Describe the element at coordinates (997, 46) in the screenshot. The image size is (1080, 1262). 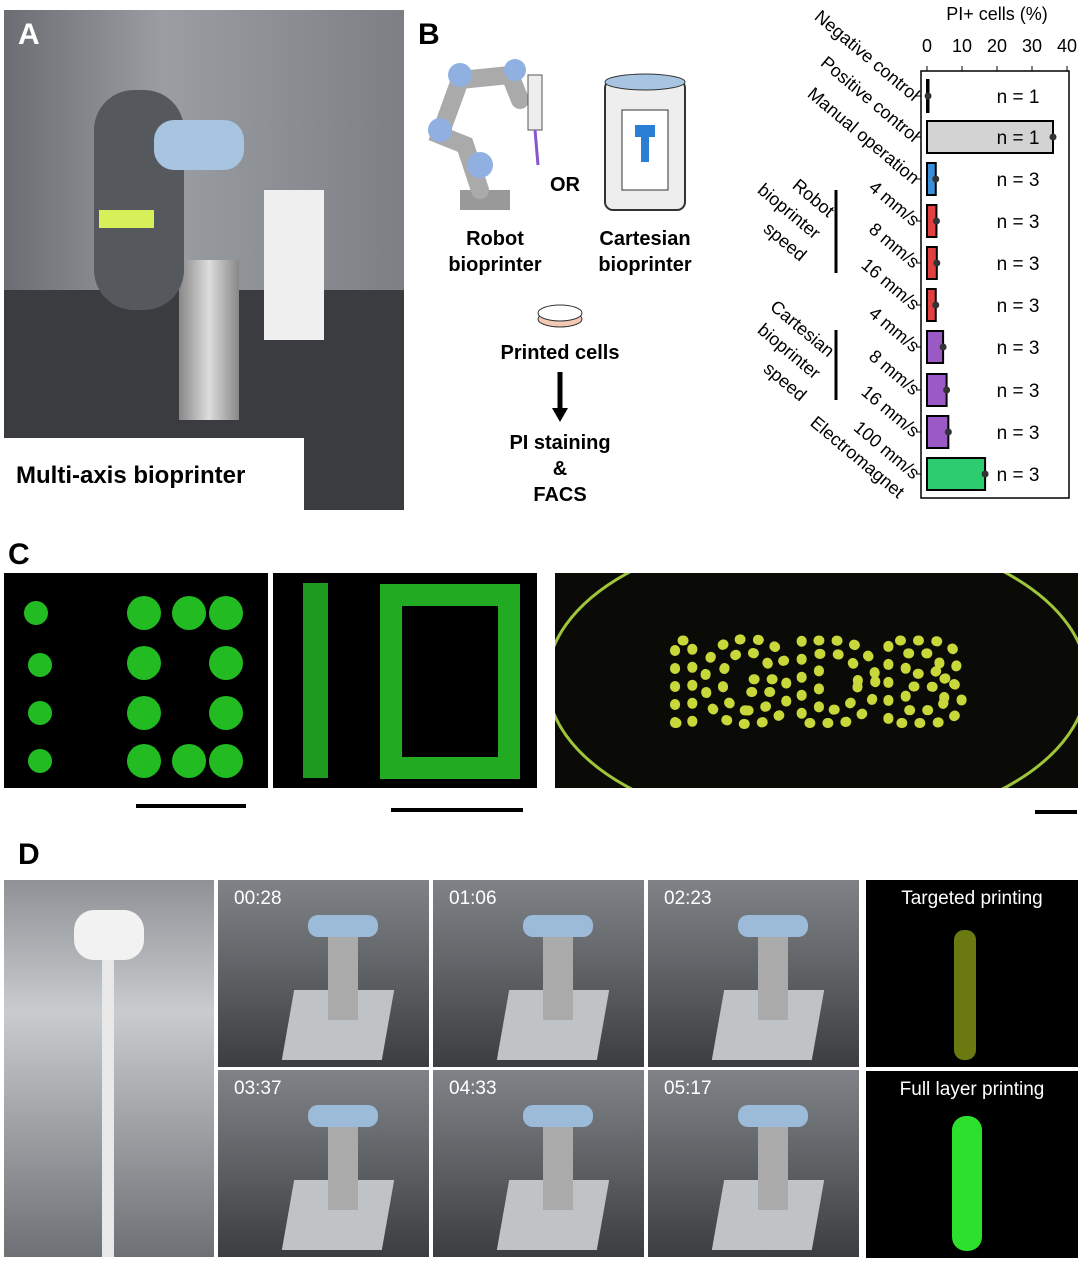
I see `x-tick-label: 20` at that location.